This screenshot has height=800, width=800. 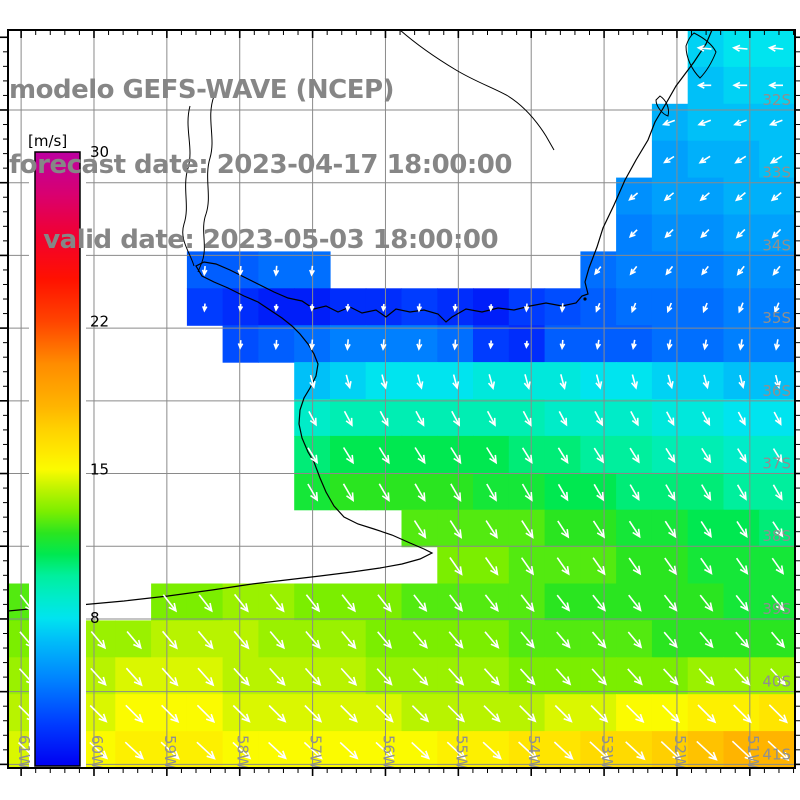 I want to click on colorbar-tick-label: 30, so click(x=99, y=152).